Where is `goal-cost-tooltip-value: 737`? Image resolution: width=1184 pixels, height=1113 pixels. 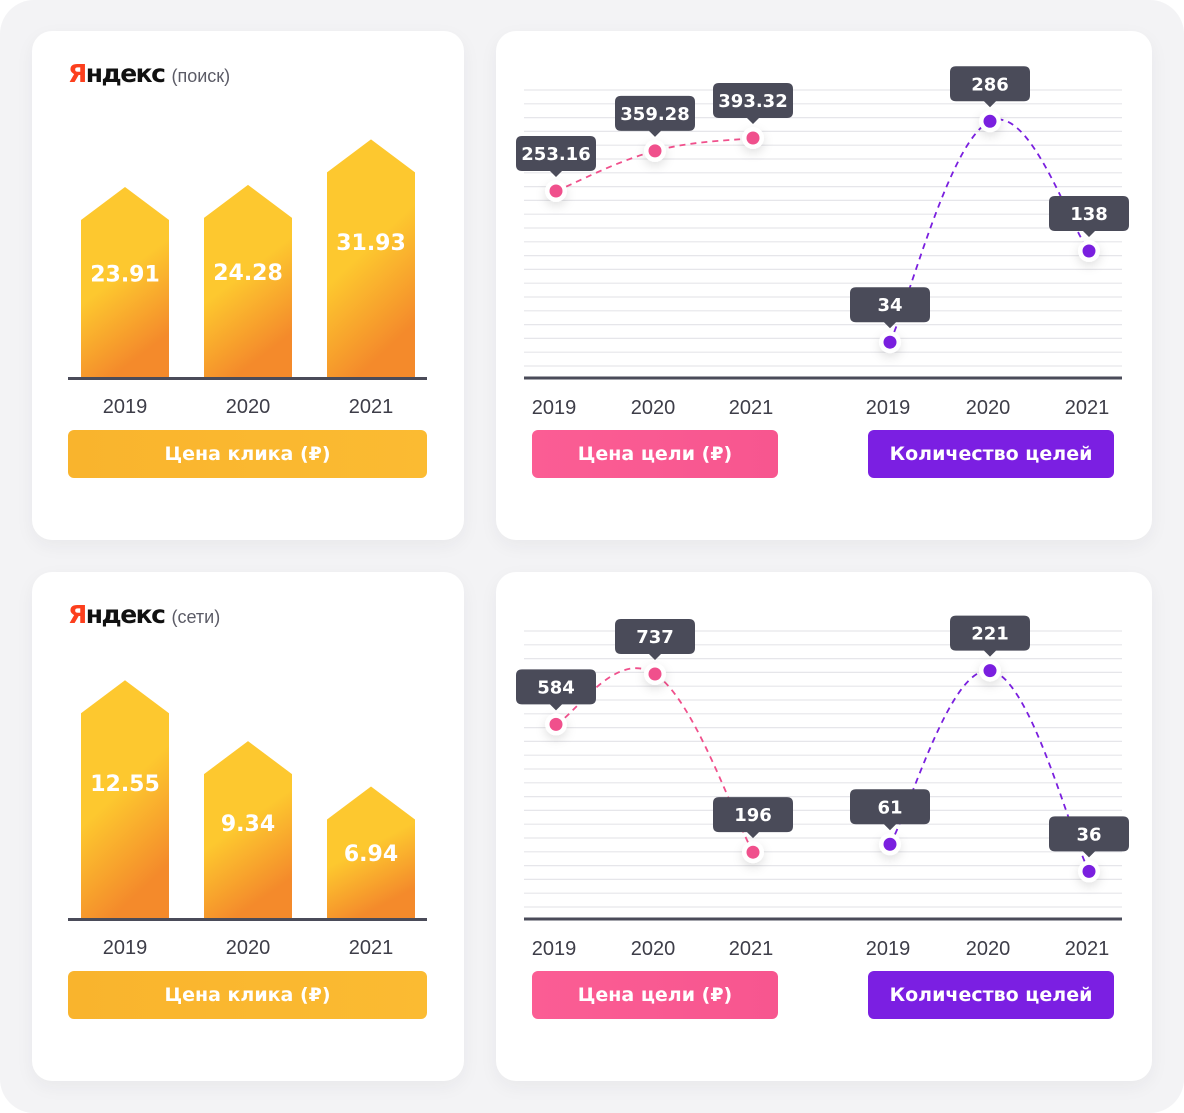
goal-cost-tooltip-value: 737 is located at coordinates (655, 637).